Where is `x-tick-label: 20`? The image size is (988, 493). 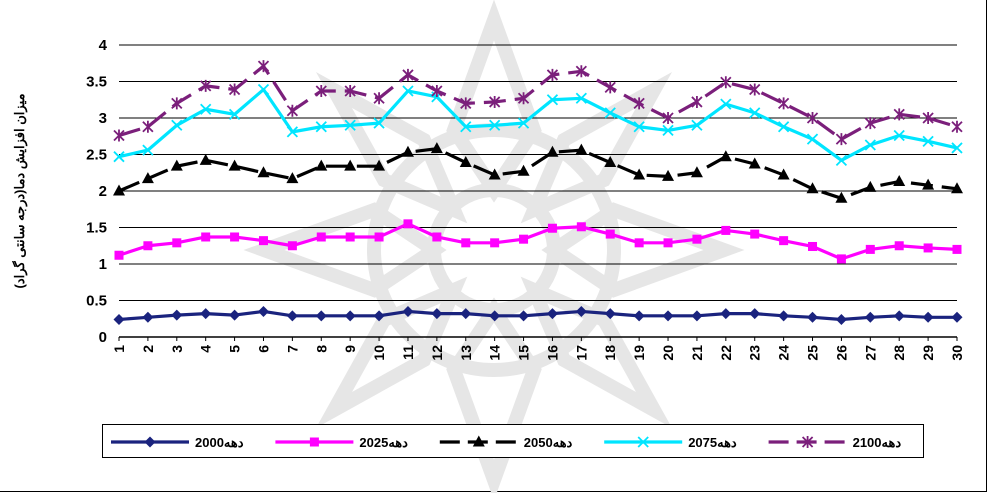
x-tick-label: 20 is located at coordinates (668, 353).